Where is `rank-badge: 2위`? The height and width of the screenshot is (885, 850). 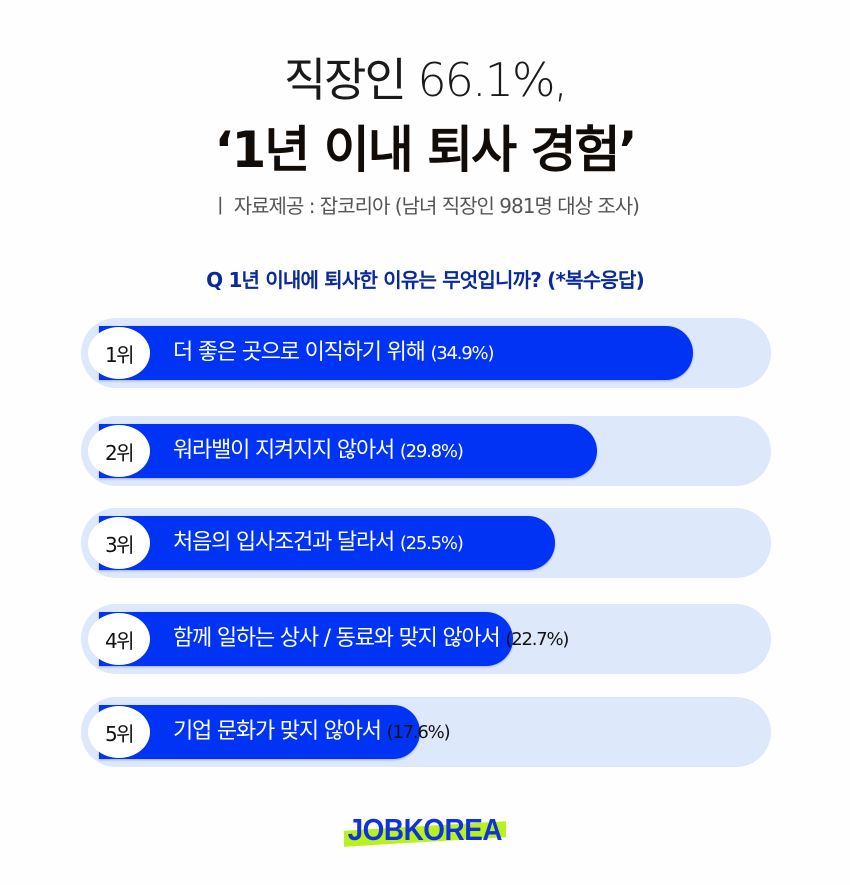 rank-badge: 2위 is located at coordinates (119, 451).